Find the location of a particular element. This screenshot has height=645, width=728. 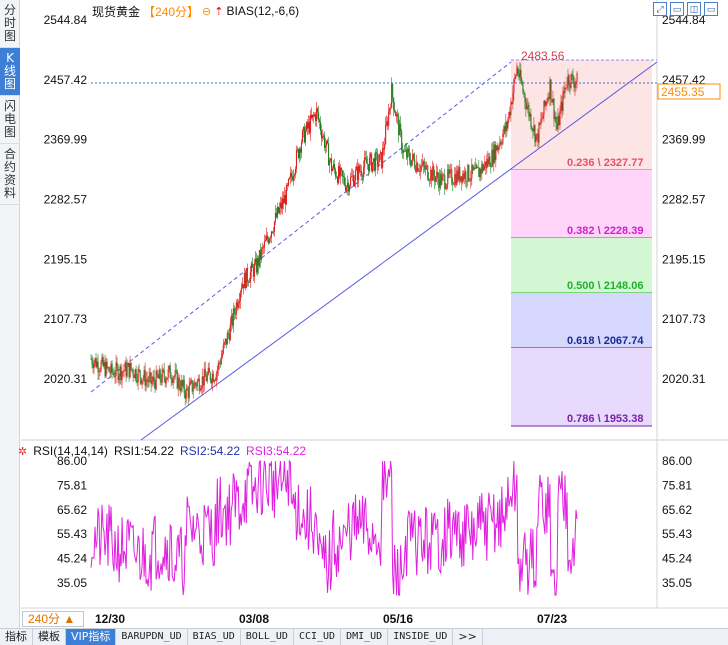

period-badge: 240分 ▲ is located at coordinates (53, 619).